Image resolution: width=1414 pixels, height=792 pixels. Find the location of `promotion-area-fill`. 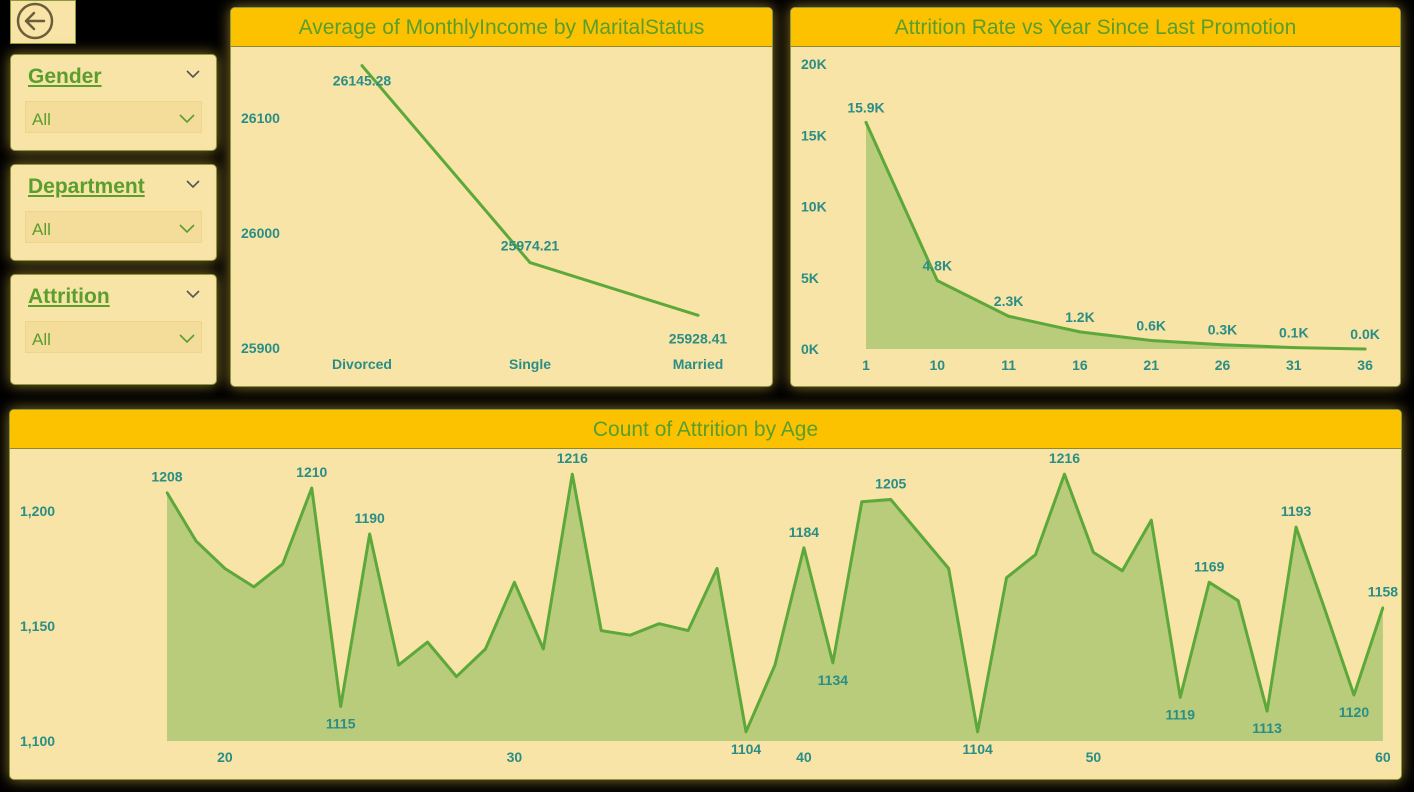

promotion-area-fill is located at coordinates (1116, 235).